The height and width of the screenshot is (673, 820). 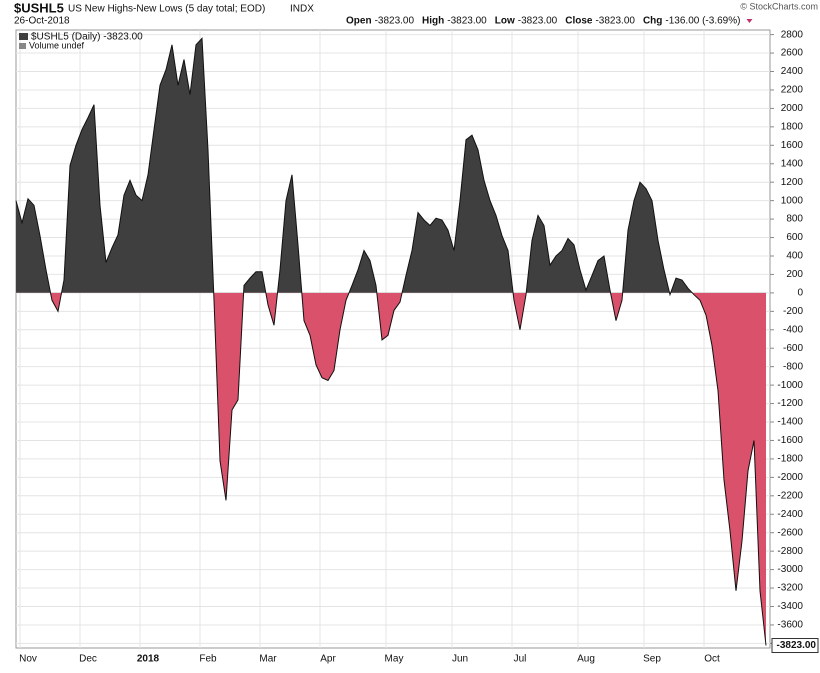 What do you see at coordinates (790, 514) in the screenshot?
I see `y-tick-label: -2400` at bounding box center [790, 514].